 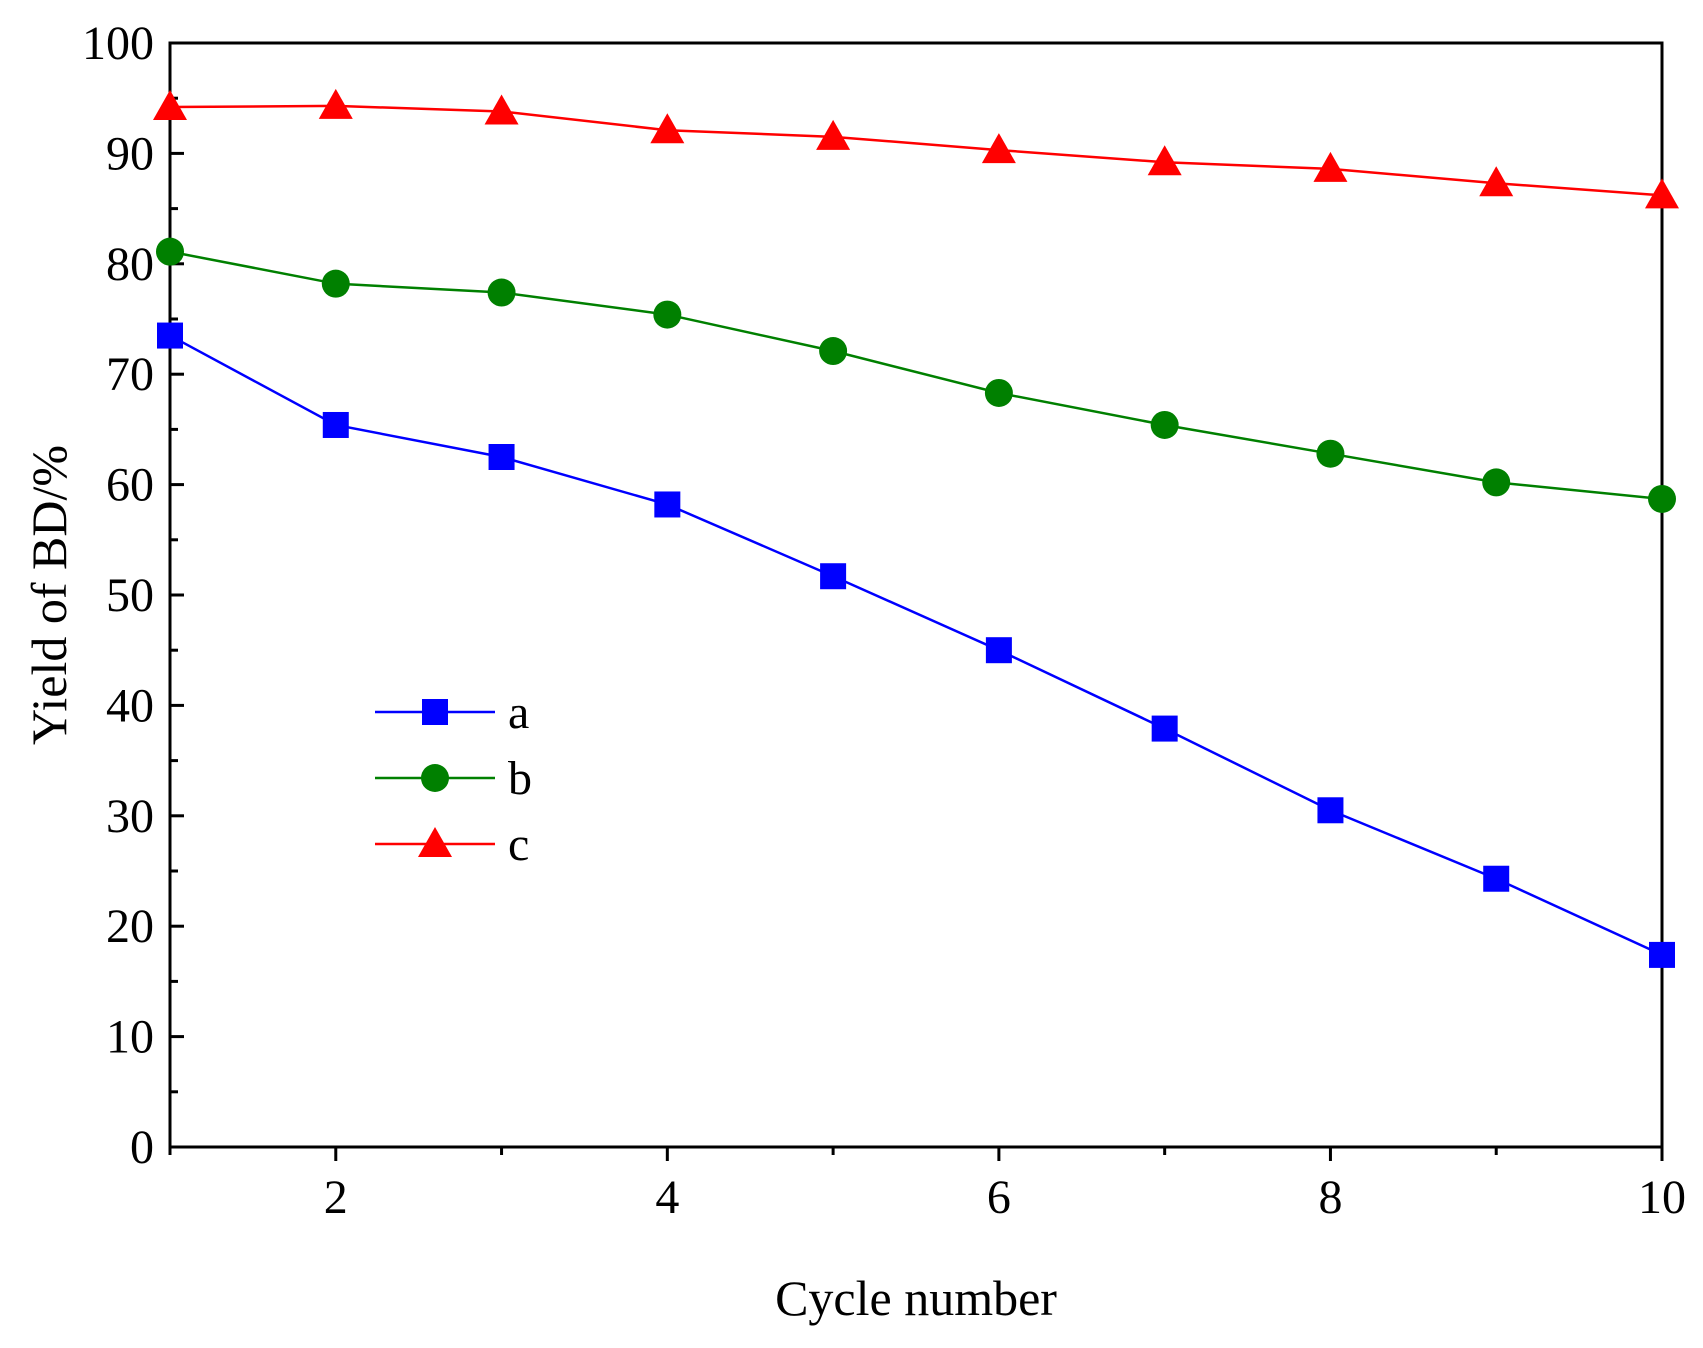 What do you see at coordinates (1330, 1197) in the screenshot?
I see `x-tick-label: 8` at bounding box center [1330, 1197].